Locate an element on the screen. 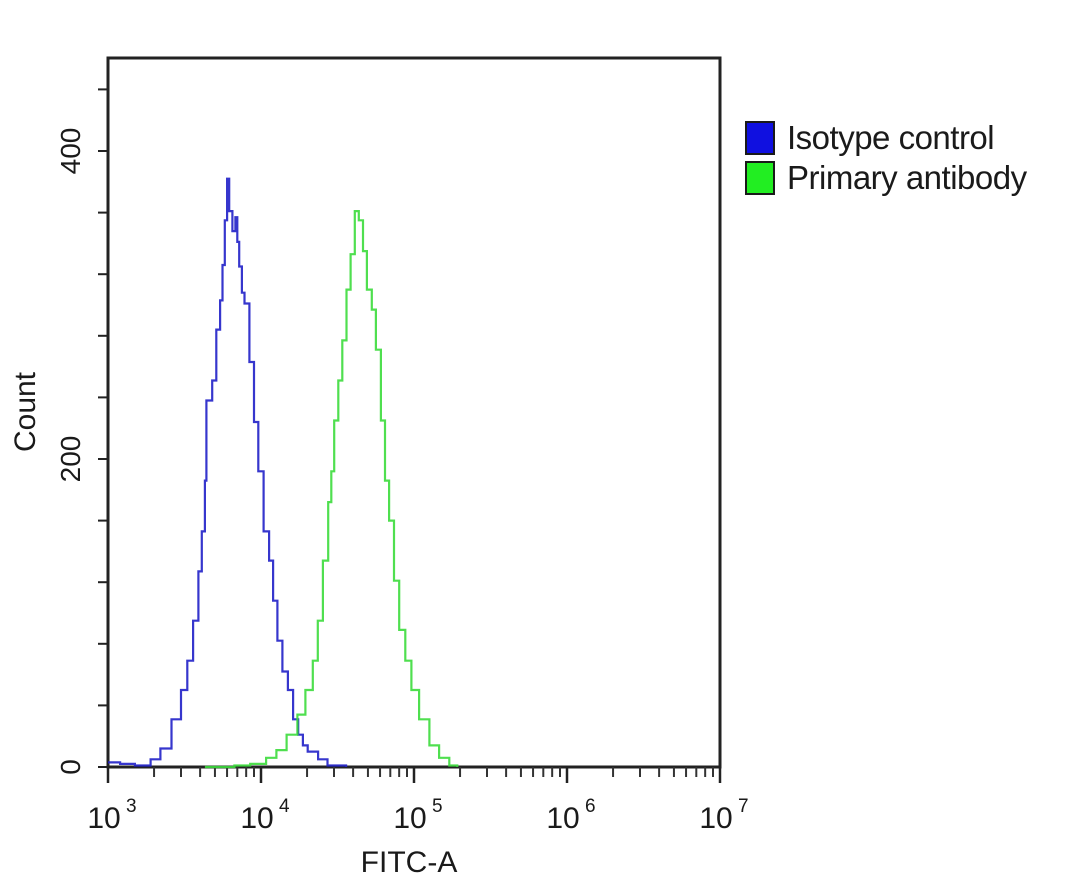  y-axis-title: Count is located at coordinates (25, 411).